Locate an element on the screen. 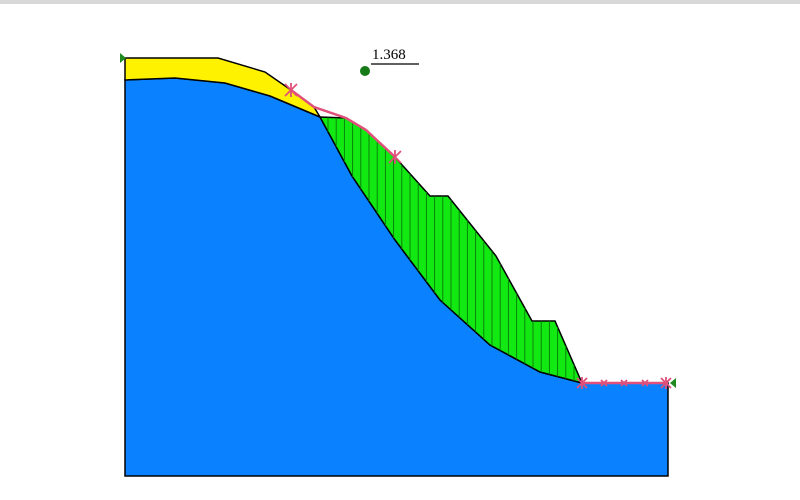 The height and width of the screenshot is (500, 800). factor-of-safety-label: 1.368 is located at coordinates (389, 55).